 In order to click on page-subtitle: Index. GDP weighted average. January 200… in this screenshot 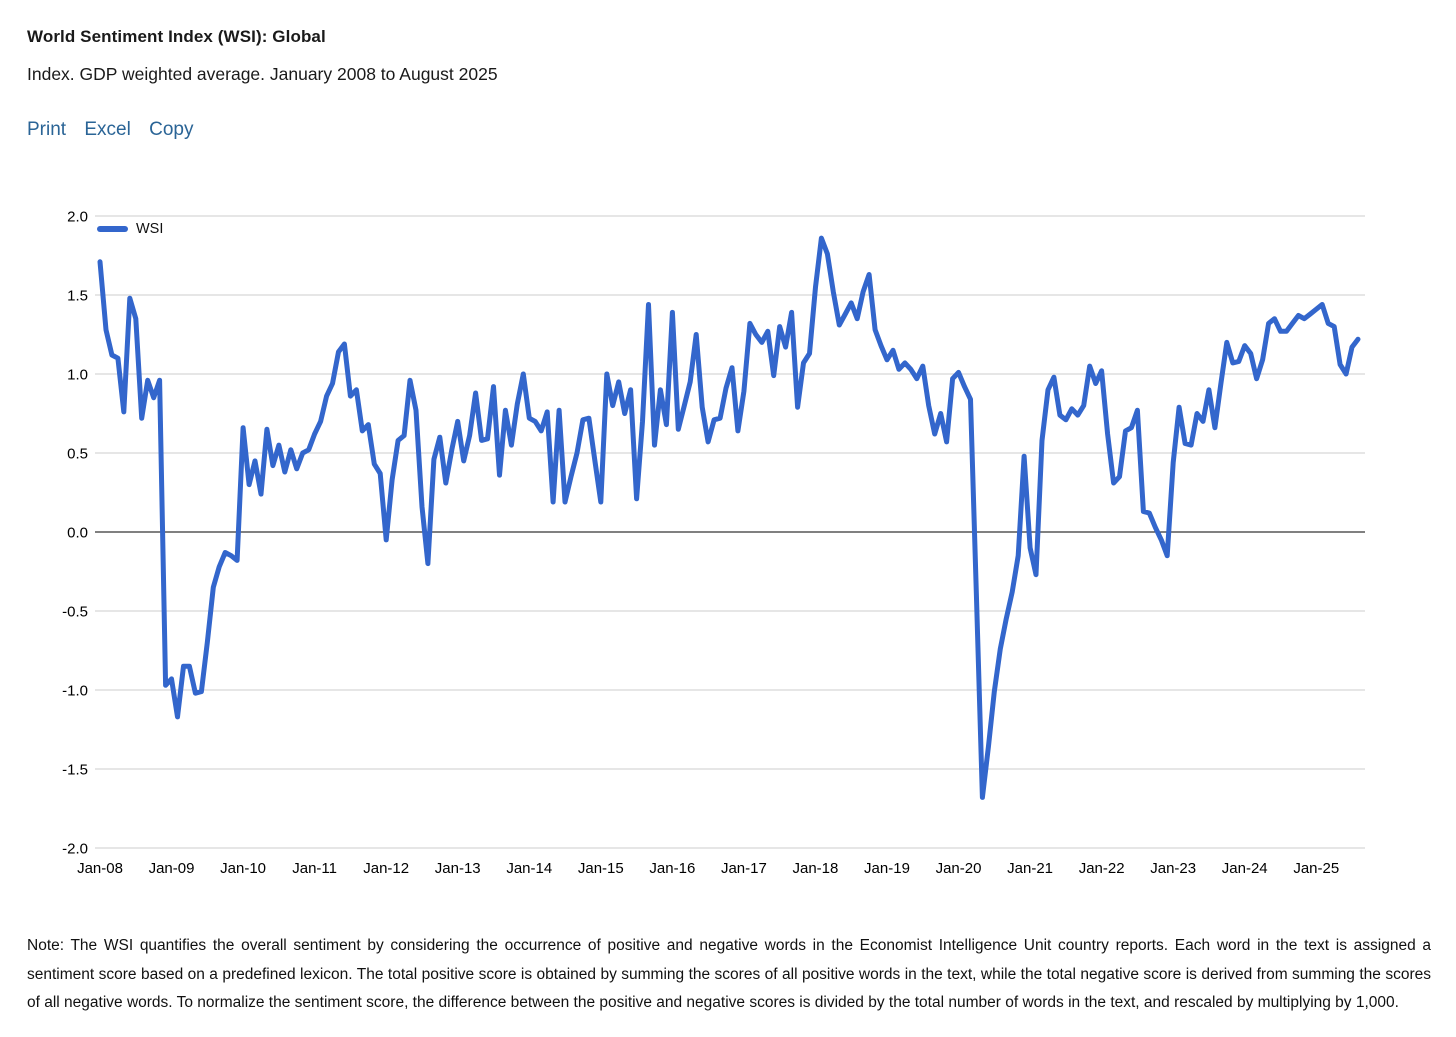, I will do `click(262, 74)`.